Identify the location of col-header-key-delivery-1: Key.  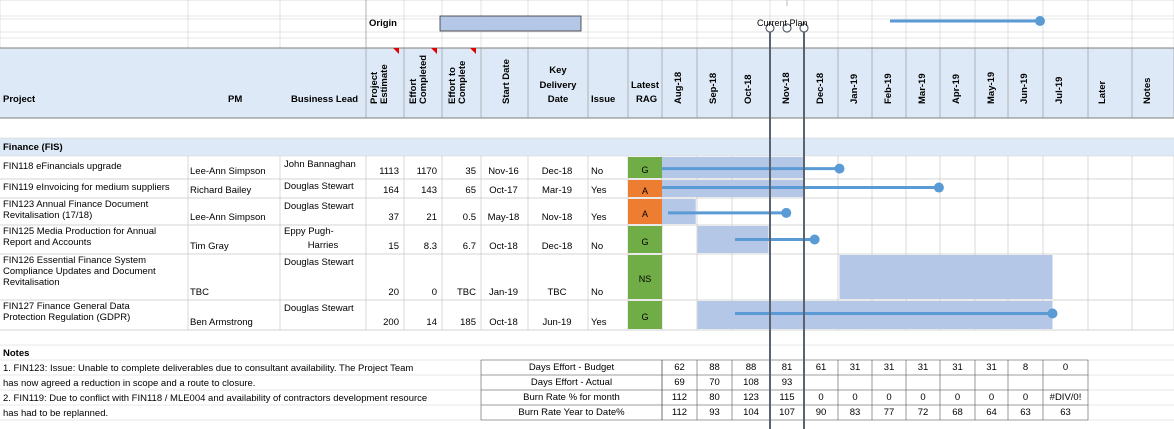
(558, 70).